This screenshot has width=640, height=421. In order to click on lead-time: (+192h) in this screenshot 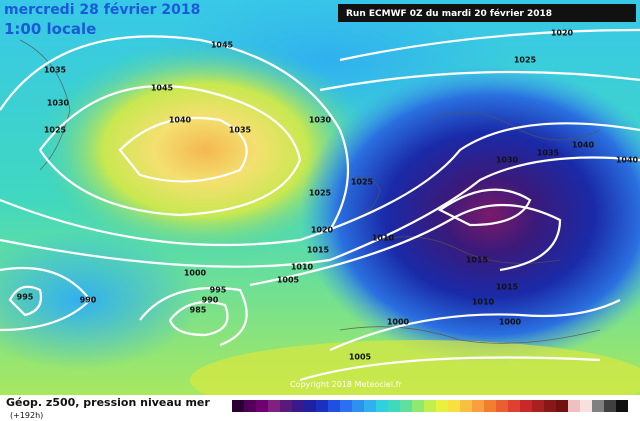, I will do `click(26, 415)`.